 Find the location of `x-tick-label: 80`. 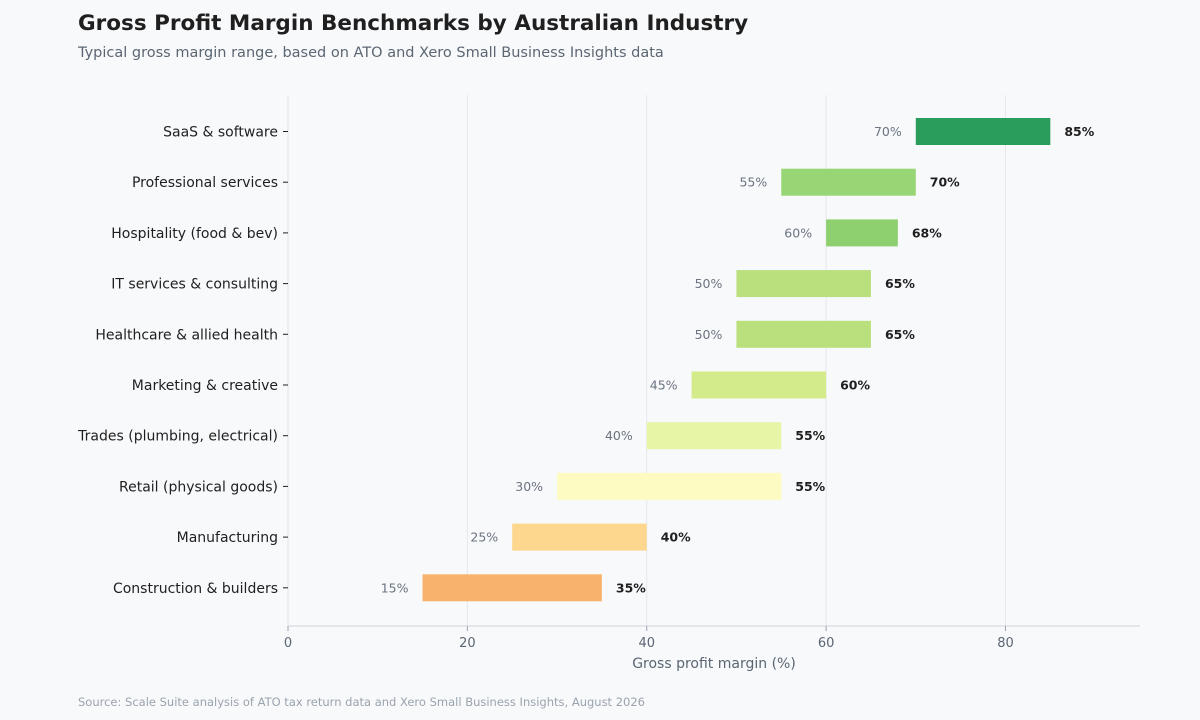

x-tick-label: 80 is located at coordinates (1005, 643).